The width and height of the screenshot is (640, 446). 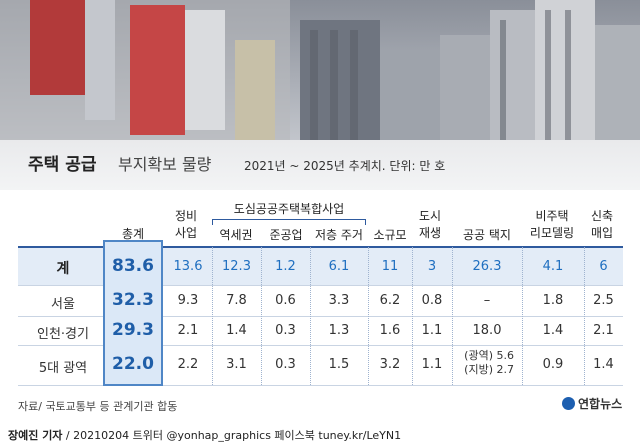 What do you see at coordinates (432, 300) in the screenshot?
I see `table-cell: 0.8` at bounding box center [432, 300].